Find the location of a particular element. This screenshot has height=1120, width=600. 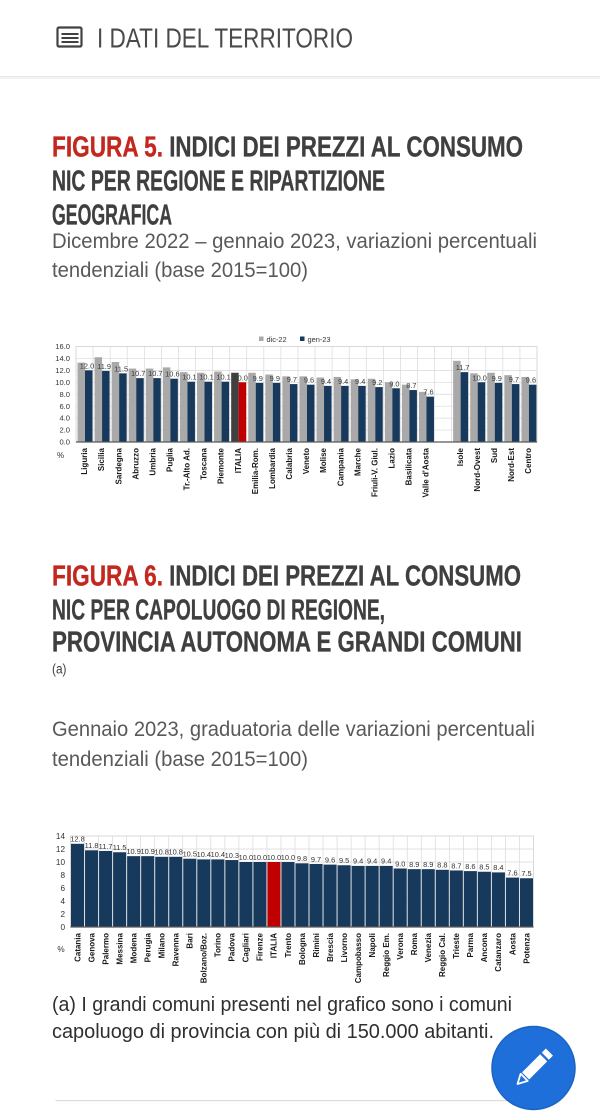

svg-text: tendenziali (base 2015=100) is located at coordinates (180, 270).